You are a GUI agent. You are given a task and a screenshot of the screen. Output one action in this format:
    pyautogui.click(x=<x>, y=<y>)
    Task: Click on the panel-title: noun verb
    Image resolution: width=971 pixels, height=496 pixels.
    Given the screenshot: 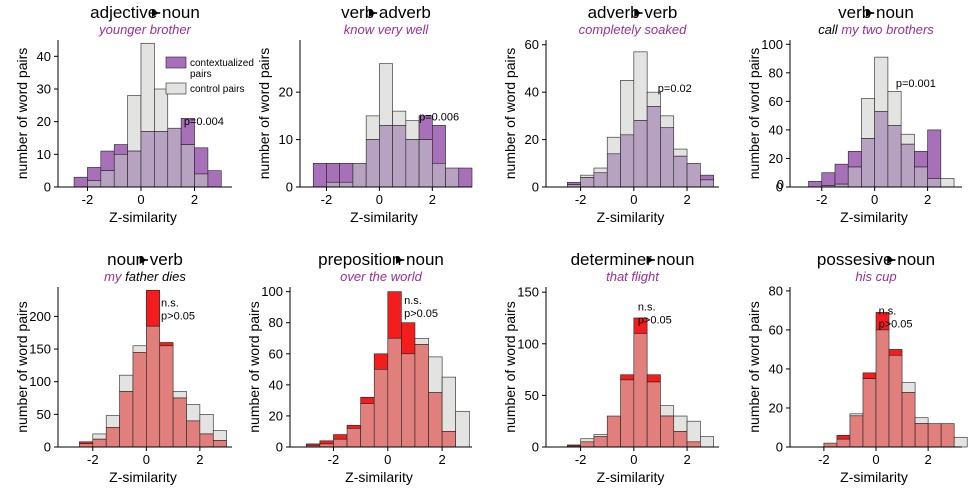 What is the action you would take?
    pyautogui.click(x=145, y=259)
    